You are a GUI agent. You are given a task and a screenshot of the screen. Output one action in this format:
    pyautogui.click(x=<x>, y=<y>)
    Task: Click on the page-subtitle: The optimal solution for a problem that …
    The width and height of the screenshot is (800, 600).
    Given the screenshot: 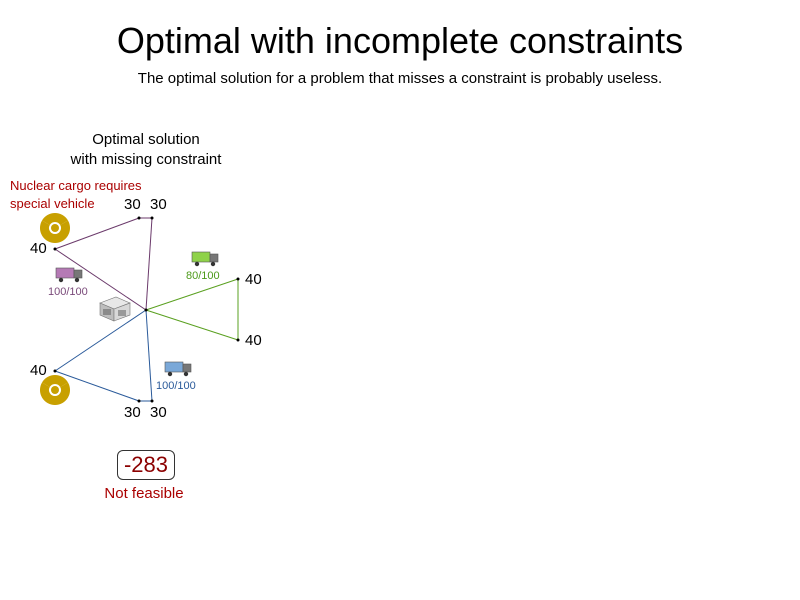 What is the action you would take?
    pyautogui.click(x=400, y=78)
    